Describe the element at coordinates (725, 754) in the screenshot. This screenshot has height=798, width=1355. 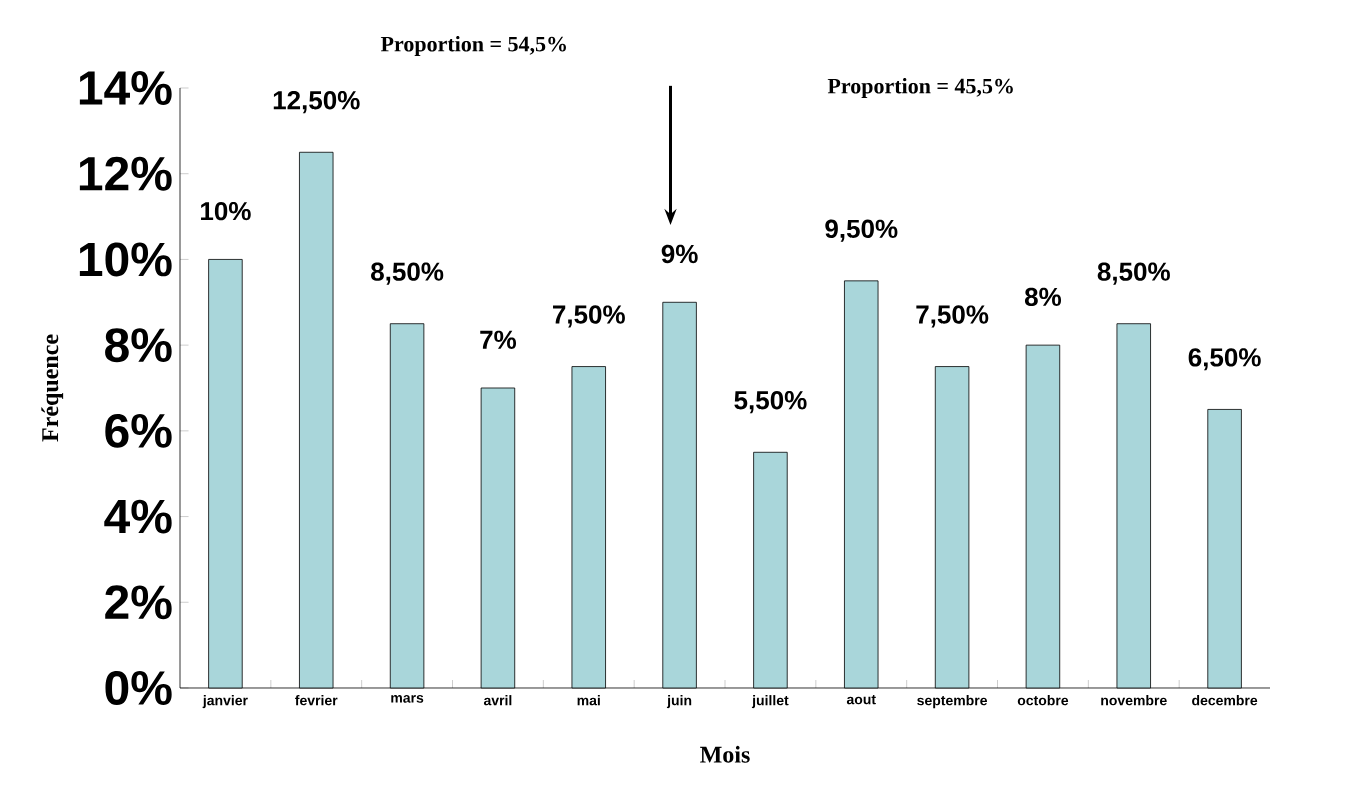
I see `x-axis-title: Mois` at that location.